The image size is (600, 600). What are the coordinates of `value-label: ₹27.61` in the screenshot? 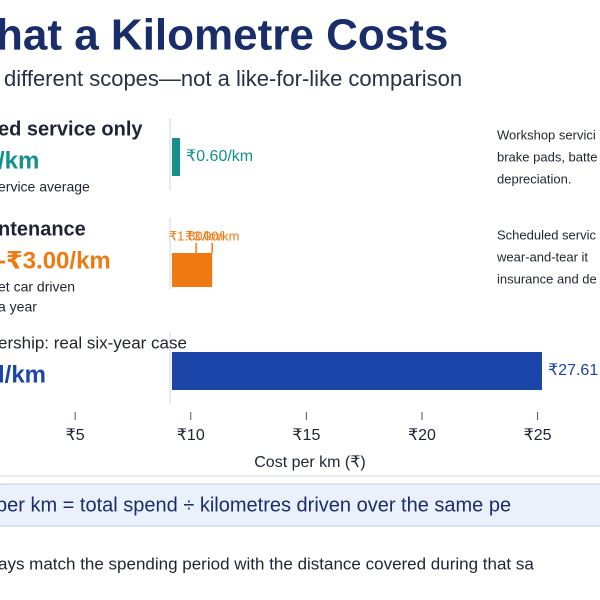 It's located at (573, 370).